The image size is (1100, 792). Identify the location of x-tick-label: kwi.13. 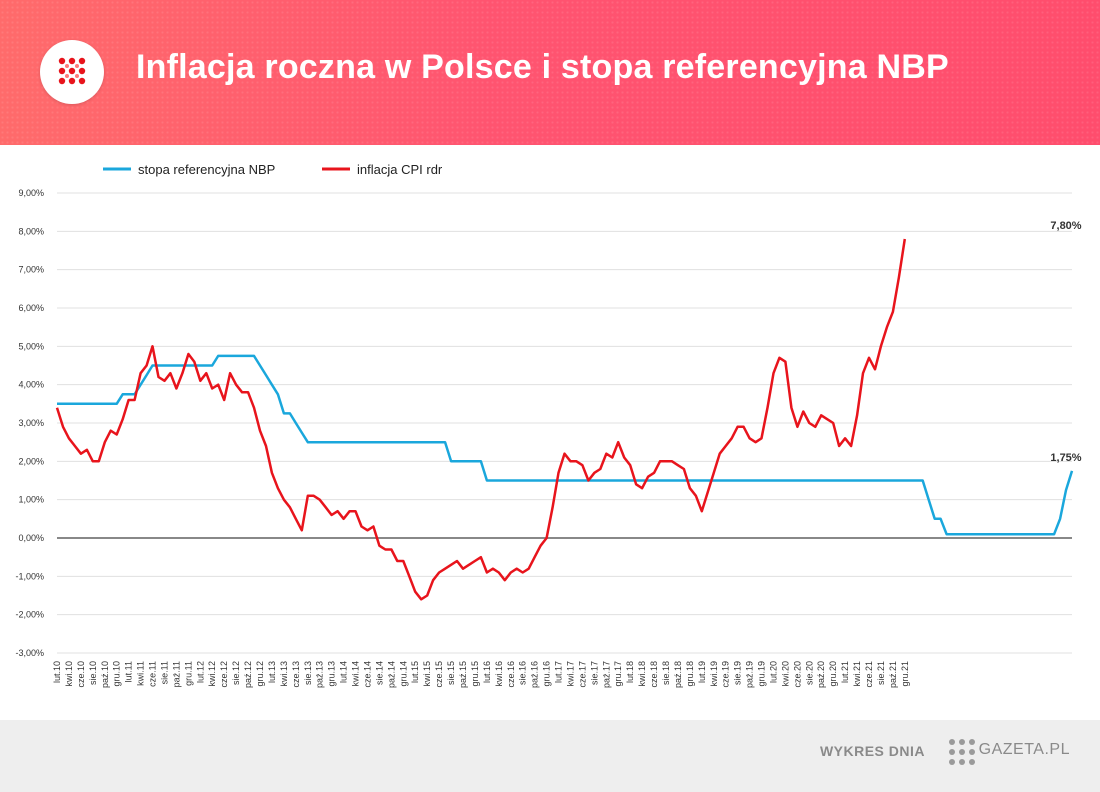
(284, 674).